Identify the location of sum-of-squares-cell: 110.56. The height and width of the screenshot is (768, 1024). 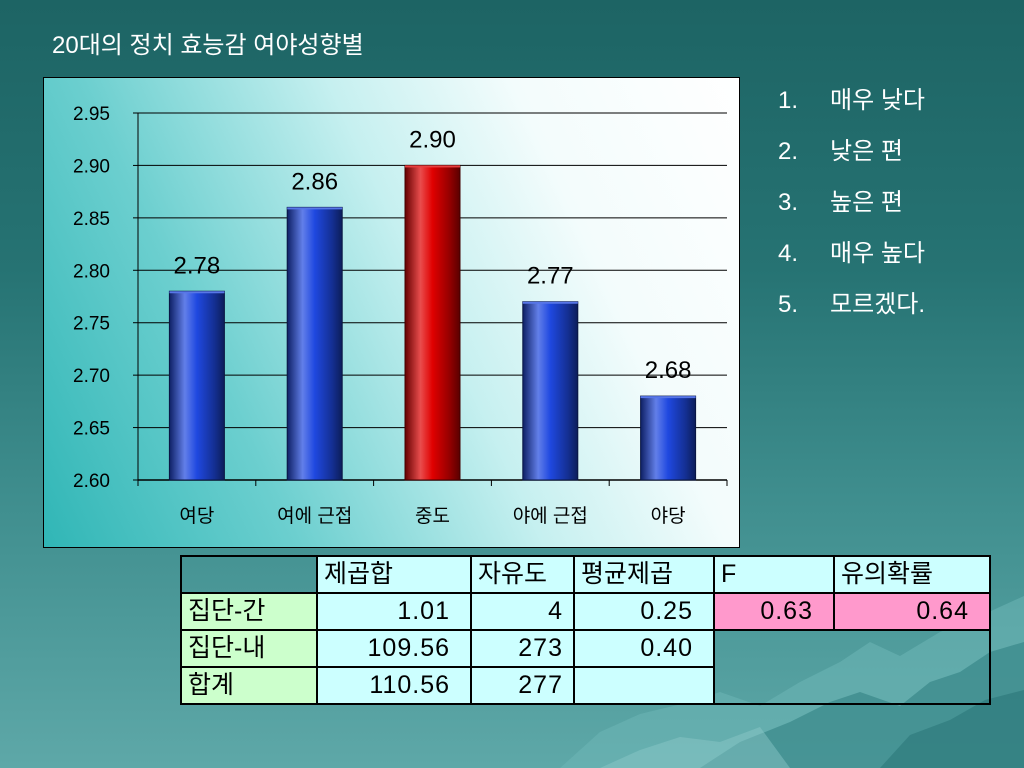
(394, 685).